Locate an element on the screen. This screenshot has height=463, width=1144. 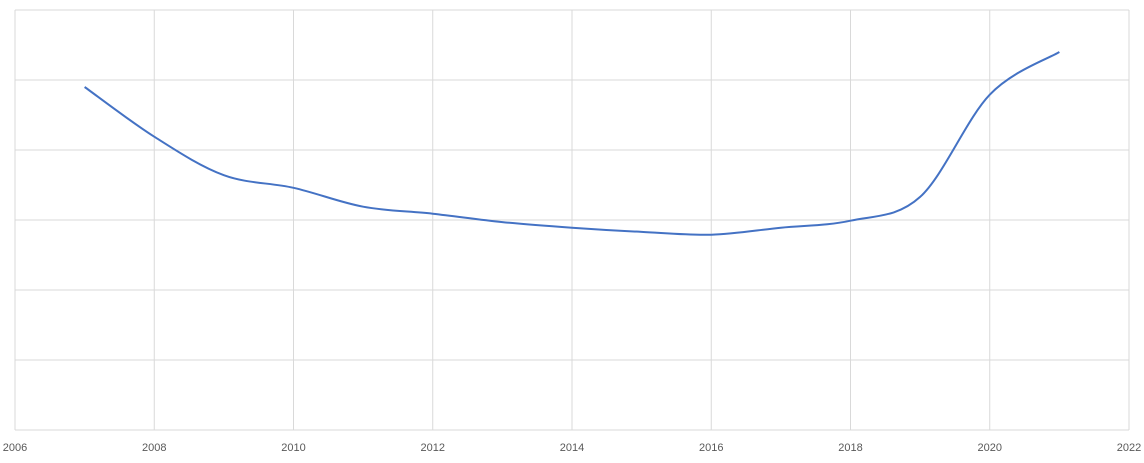
x-tick-label: 2016 is located at coordinates (711, 448).